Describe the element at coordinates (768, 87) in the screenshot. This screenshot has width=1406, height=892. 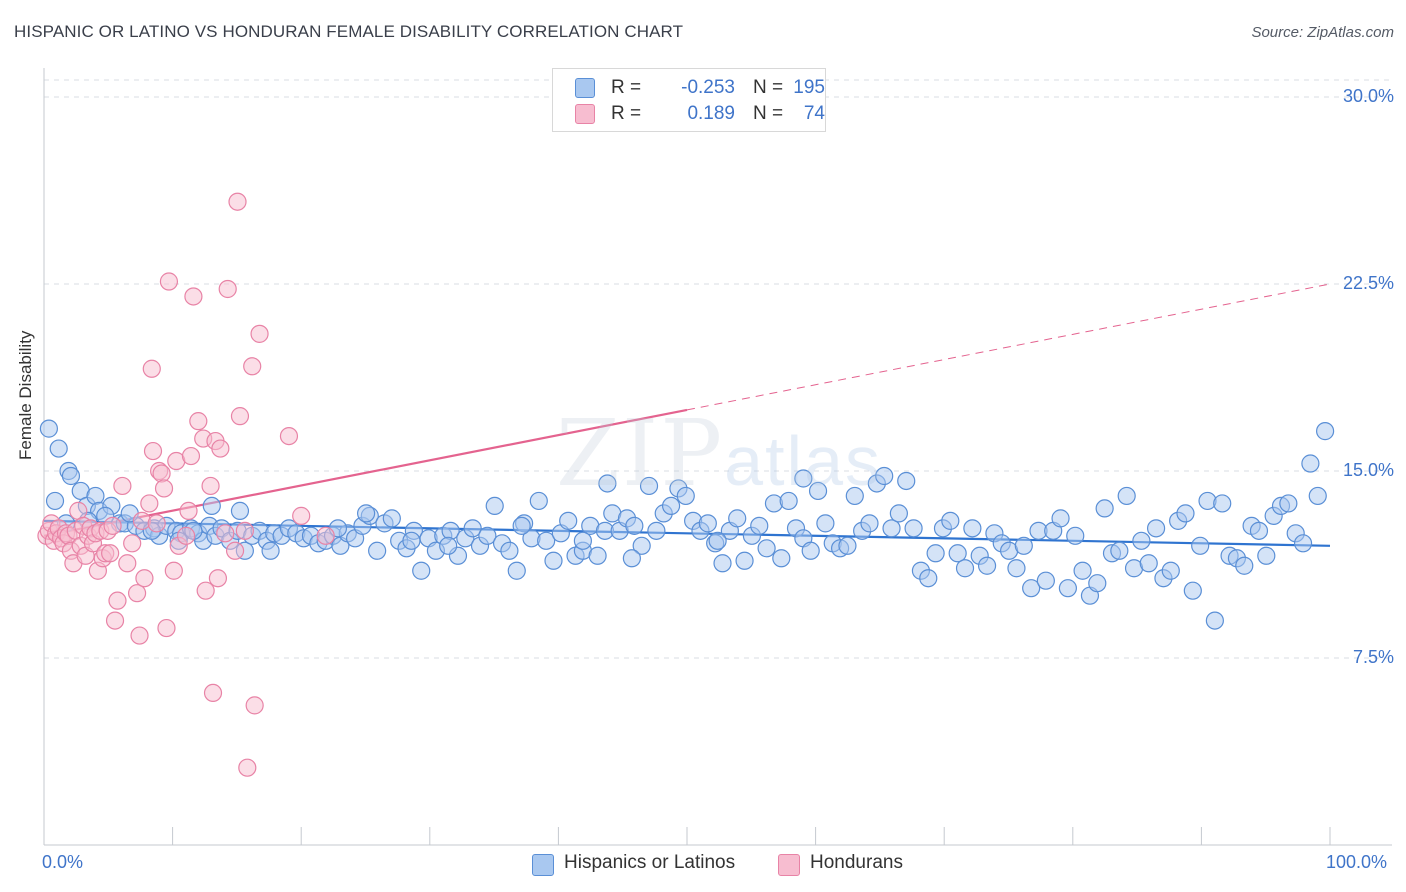
I see `legend-n-label: N =` at that location.